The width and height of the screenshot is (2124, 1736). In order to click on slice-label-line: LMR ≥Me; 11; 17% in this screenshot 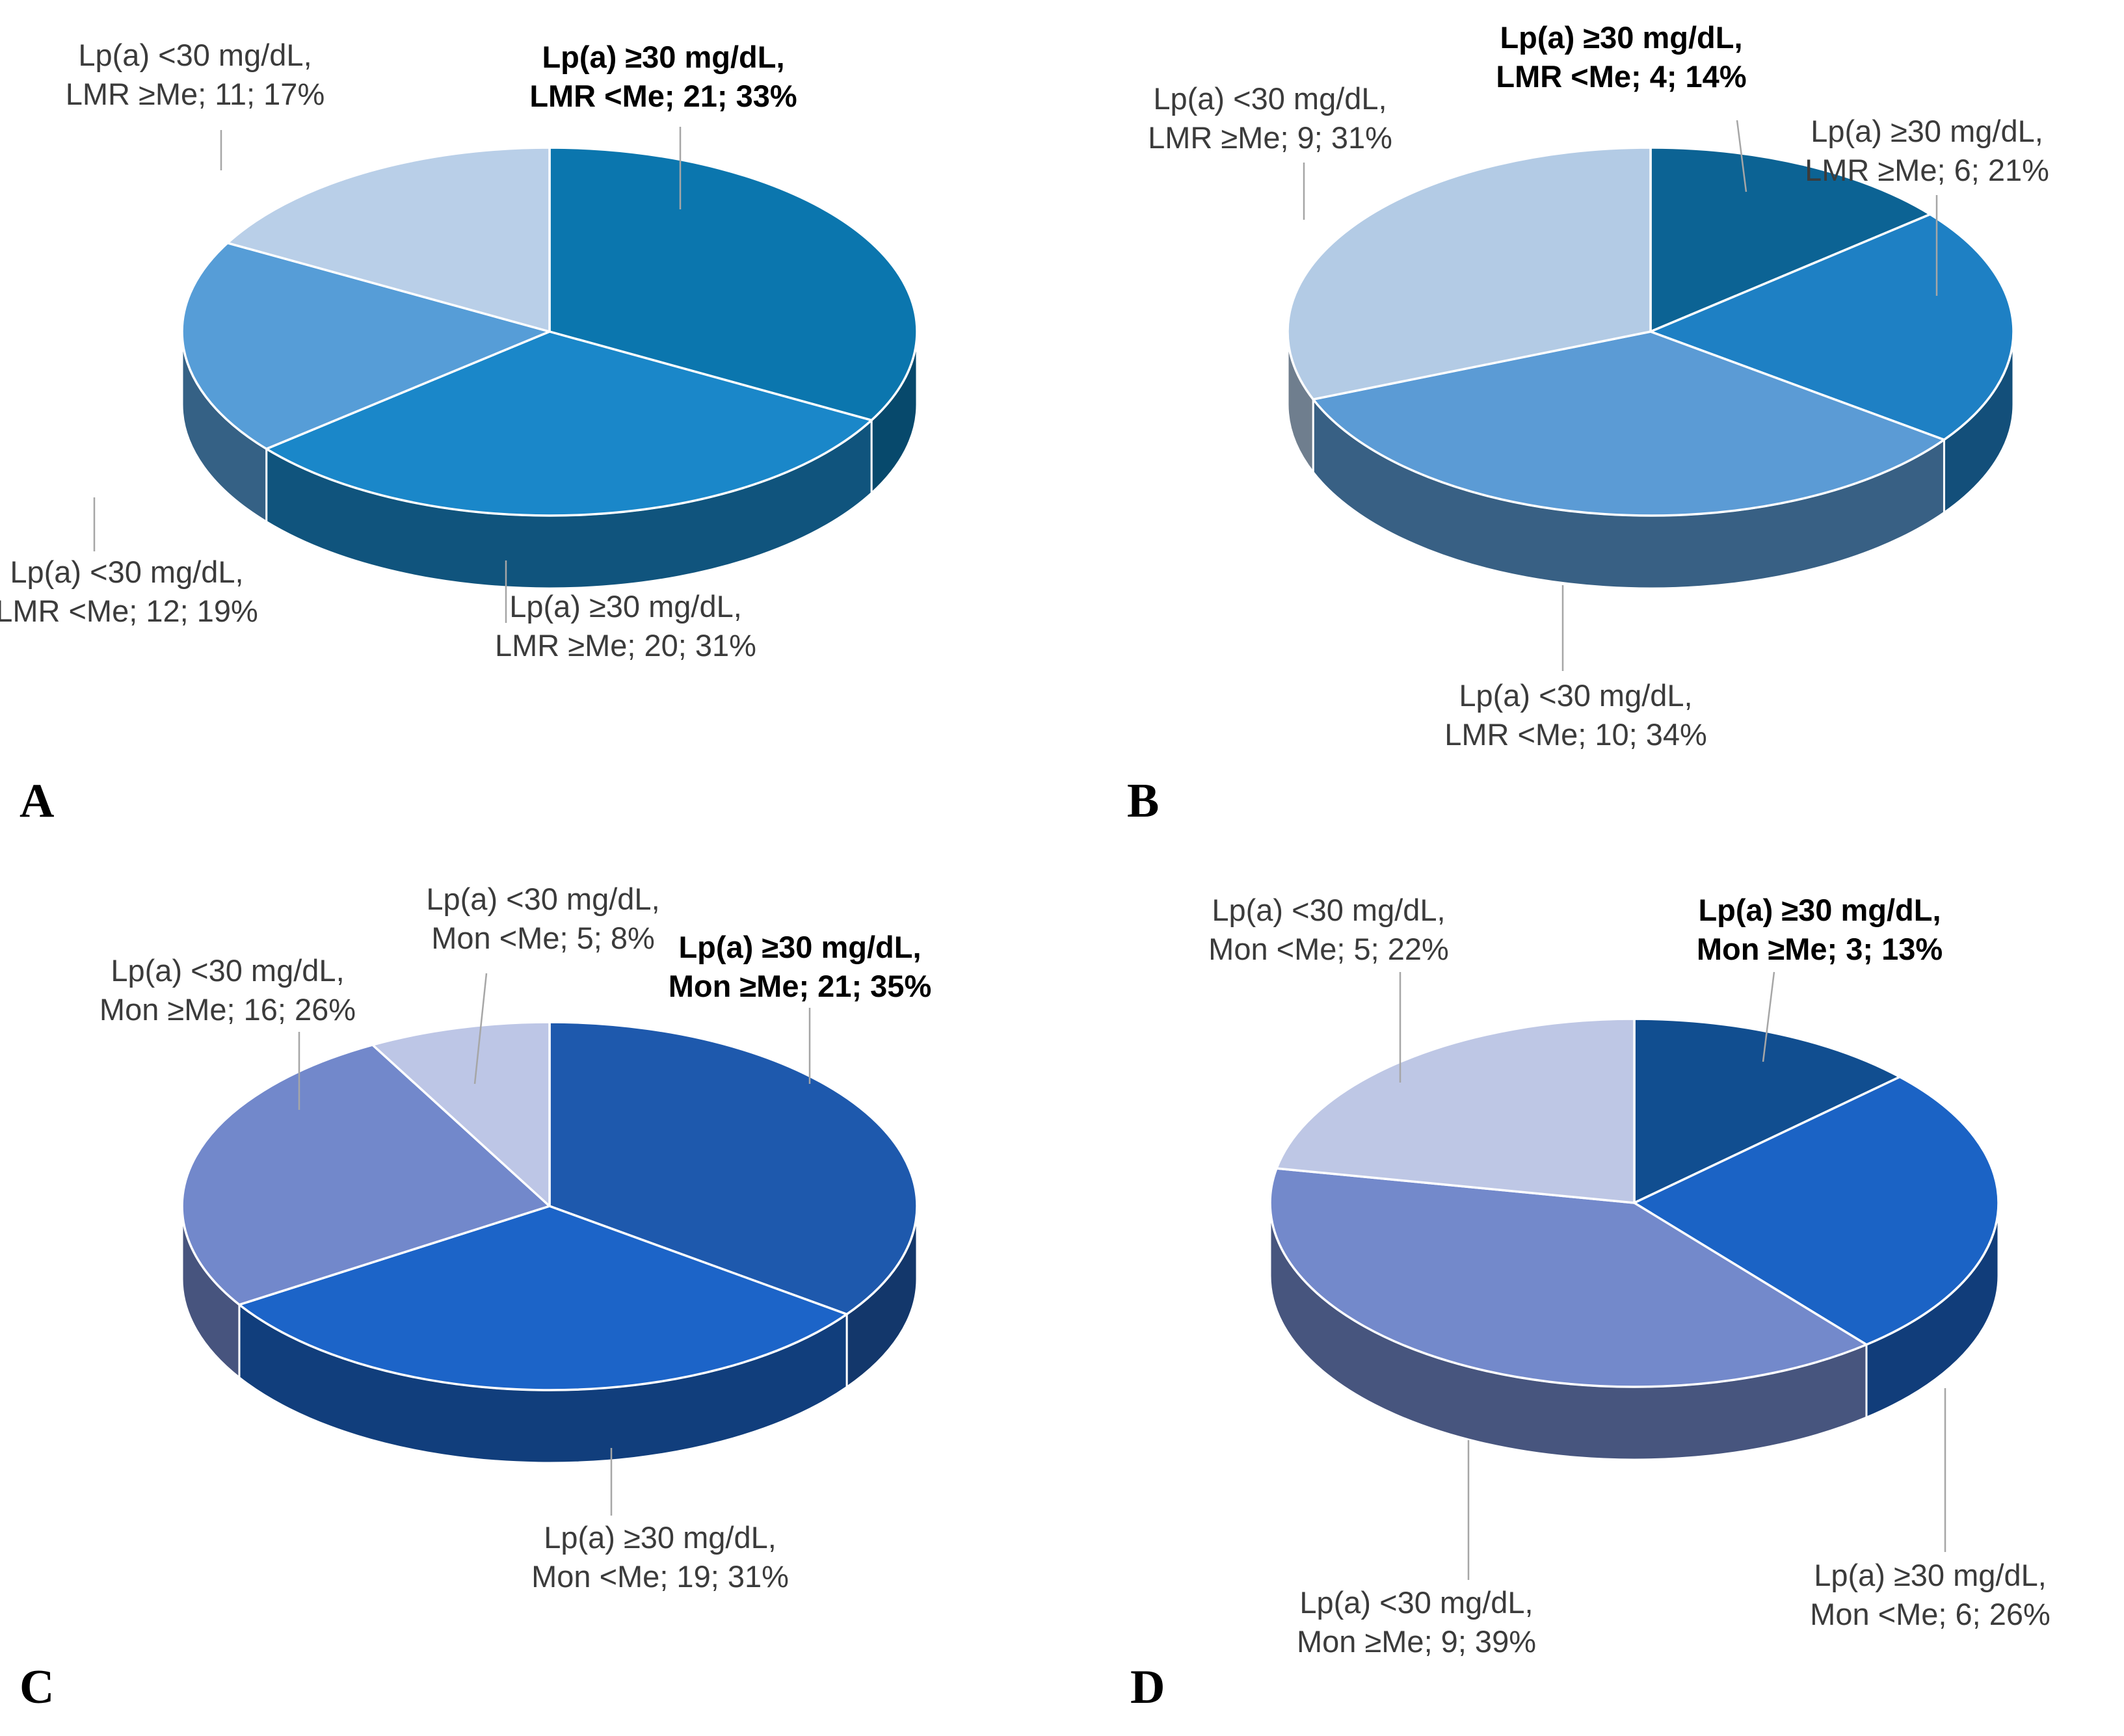, I will do `click(195, 94)`.